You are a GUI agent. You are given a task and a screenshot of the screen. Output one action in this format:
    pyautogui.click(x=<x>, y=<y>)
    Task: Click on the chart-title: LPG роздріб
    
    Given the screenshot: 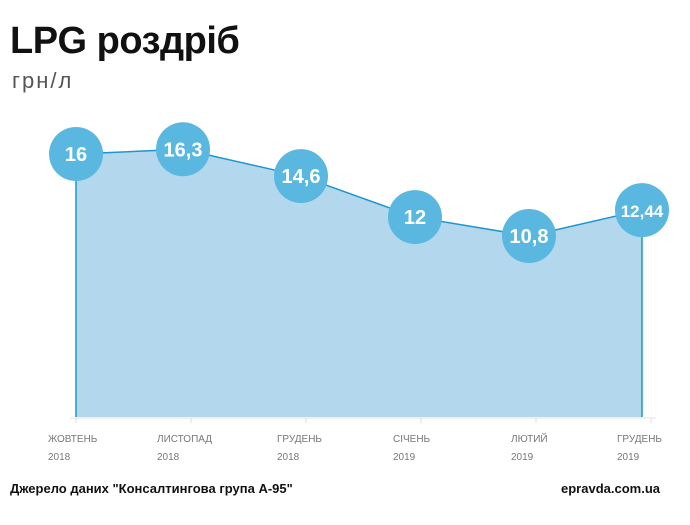 What is the action you would take?
    pyautogui.click(x=125, y=41)
    